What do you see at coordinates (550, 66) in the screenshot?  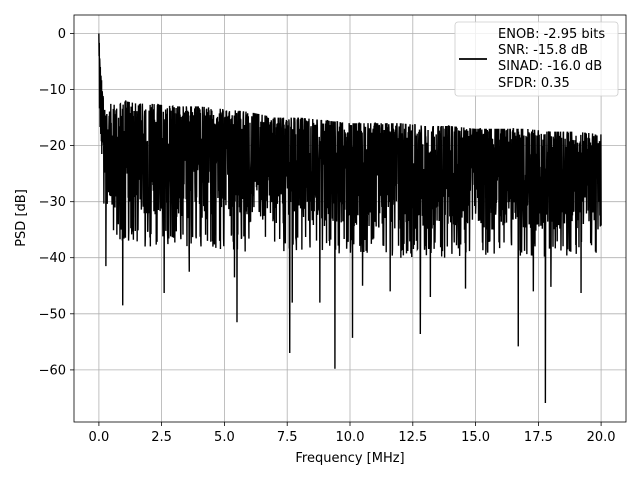 I see `legend-entry-sinad: SINAD: -16.0 dB` at bounding box center [550, 66].